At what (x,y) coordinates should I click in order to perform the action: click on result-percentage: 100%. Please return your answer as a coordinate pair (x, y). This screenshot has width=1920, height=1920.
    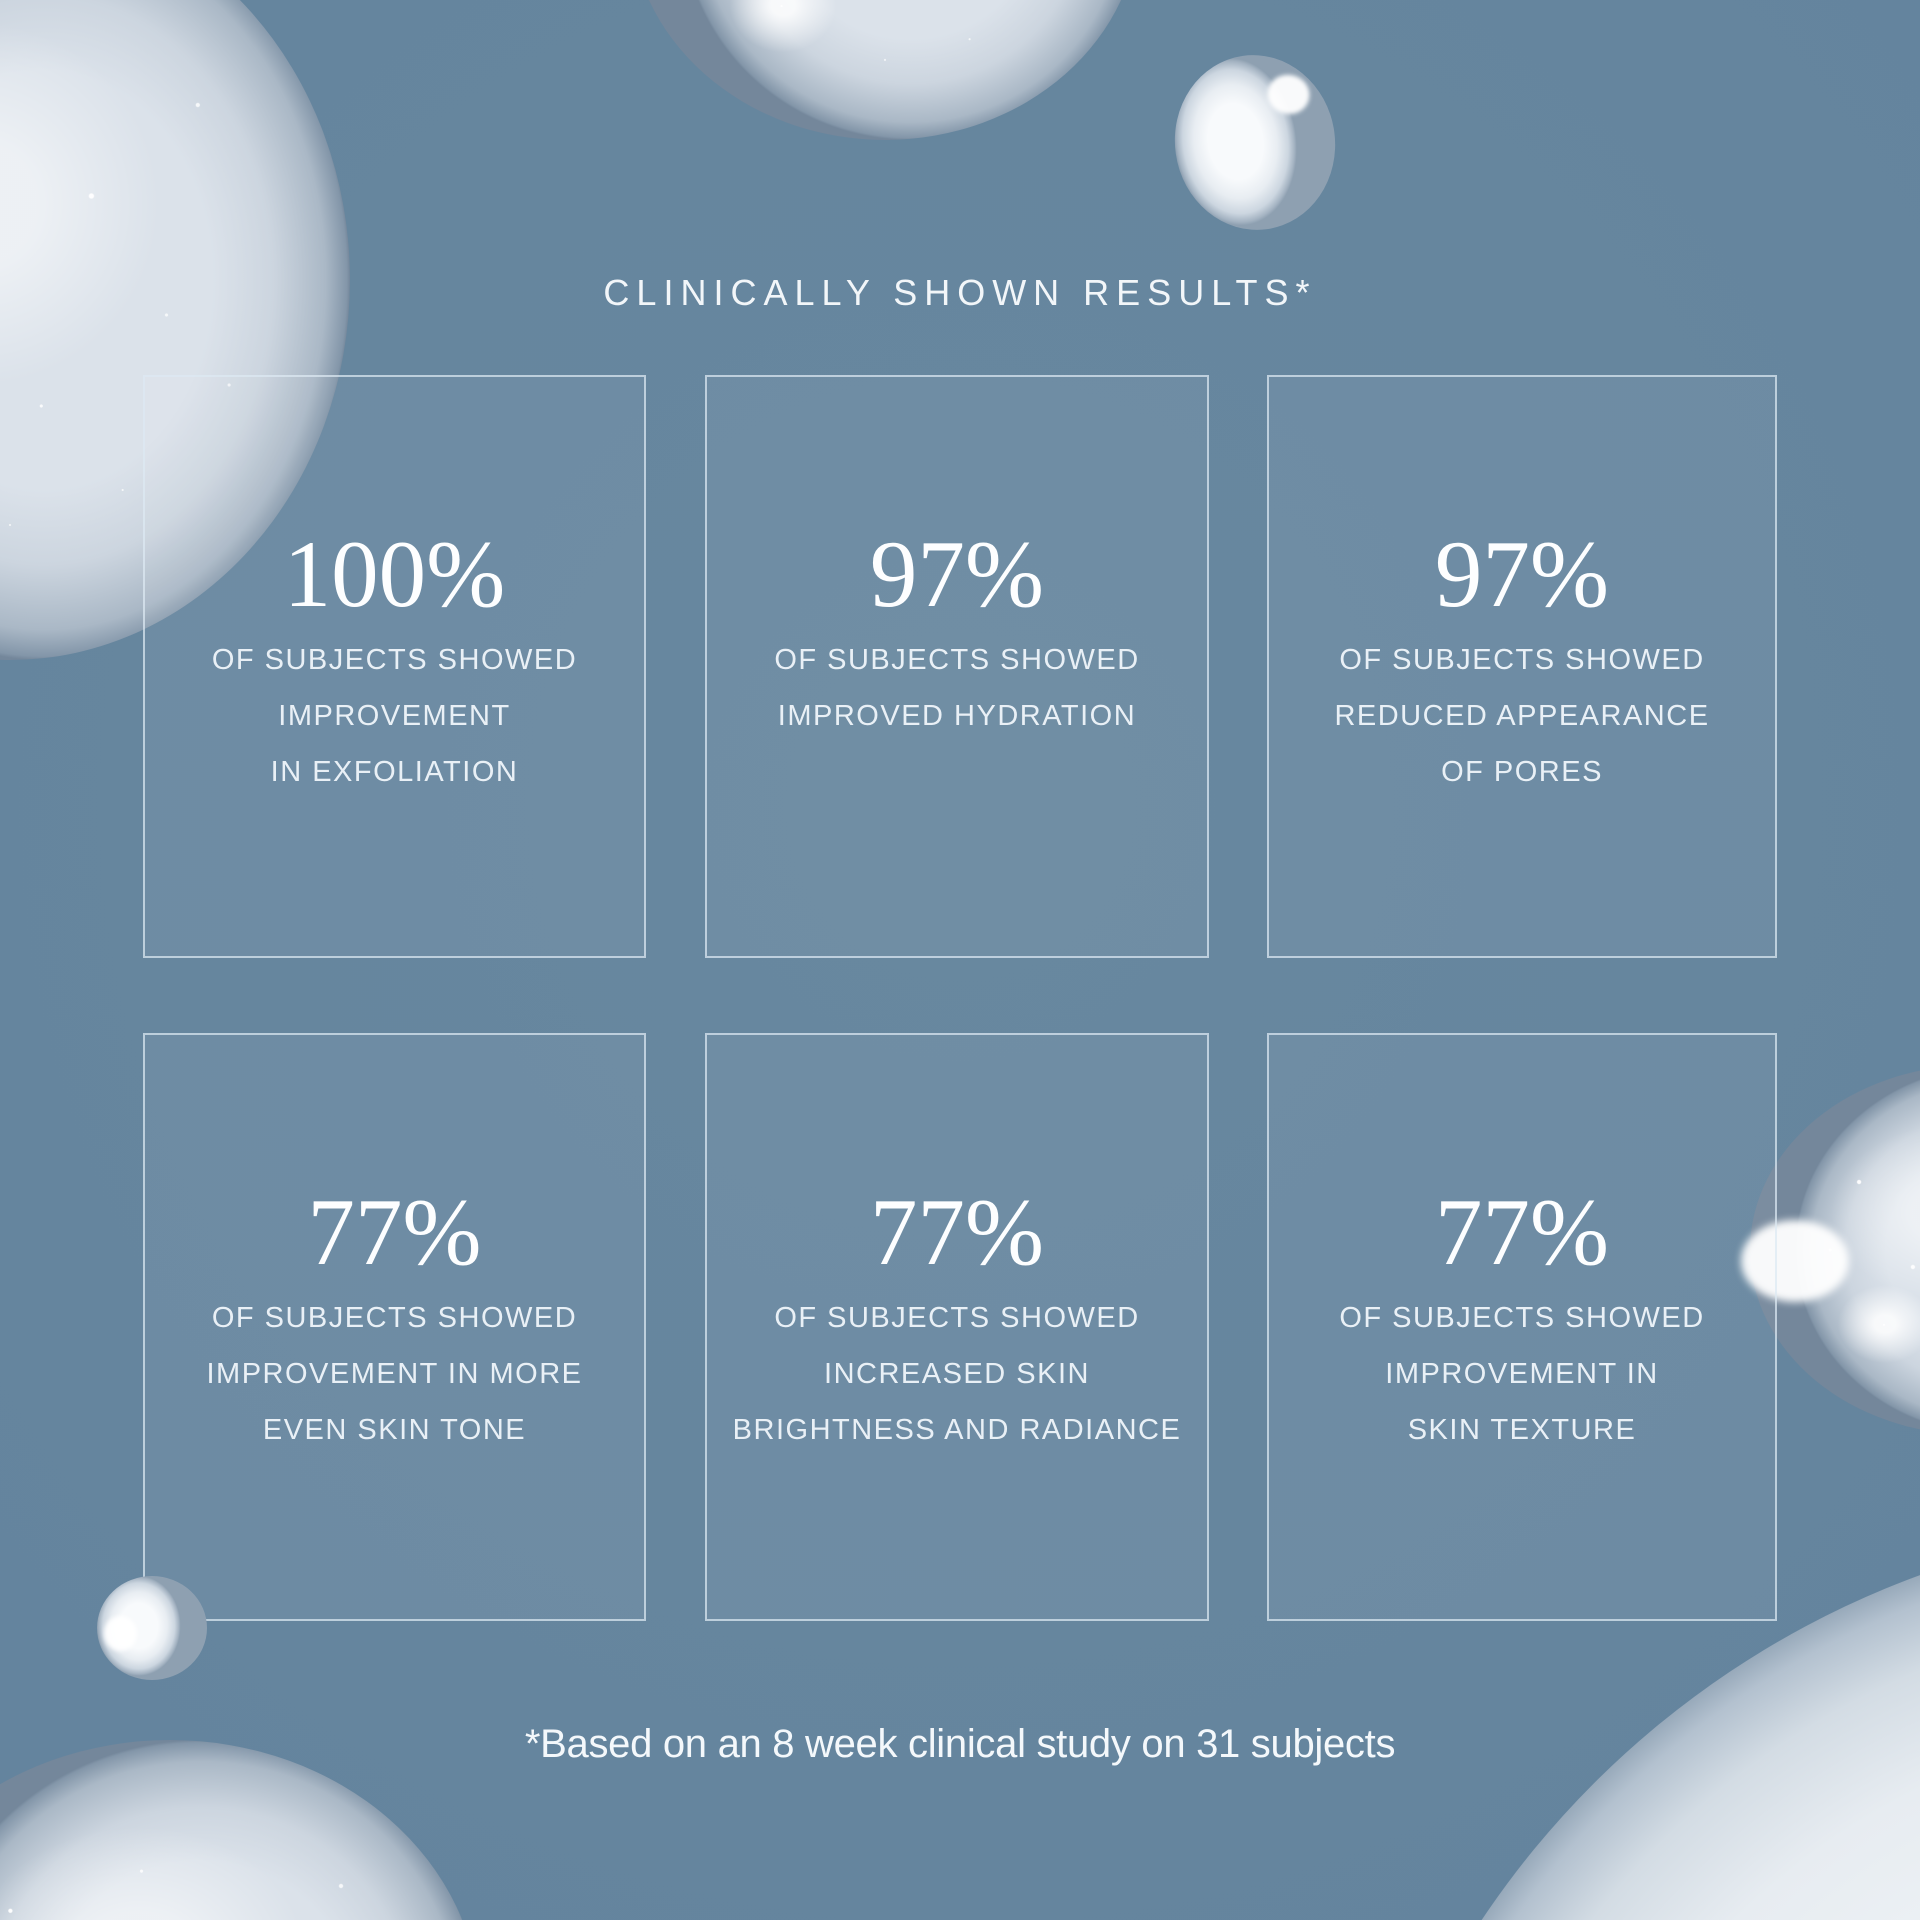
    Looking at the image, I should click on (394, 574).